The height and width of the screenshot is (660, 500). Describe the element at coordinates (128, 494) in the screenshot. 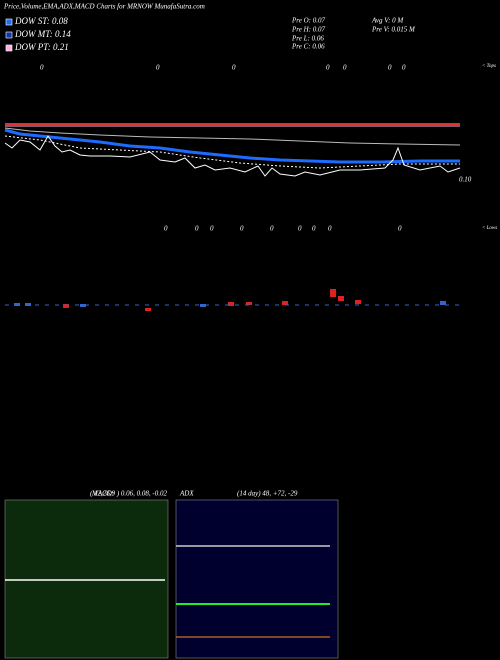

I see `macd-params: ( 12,26,9 ) 0.06, 0.08, -0.02` at that location.